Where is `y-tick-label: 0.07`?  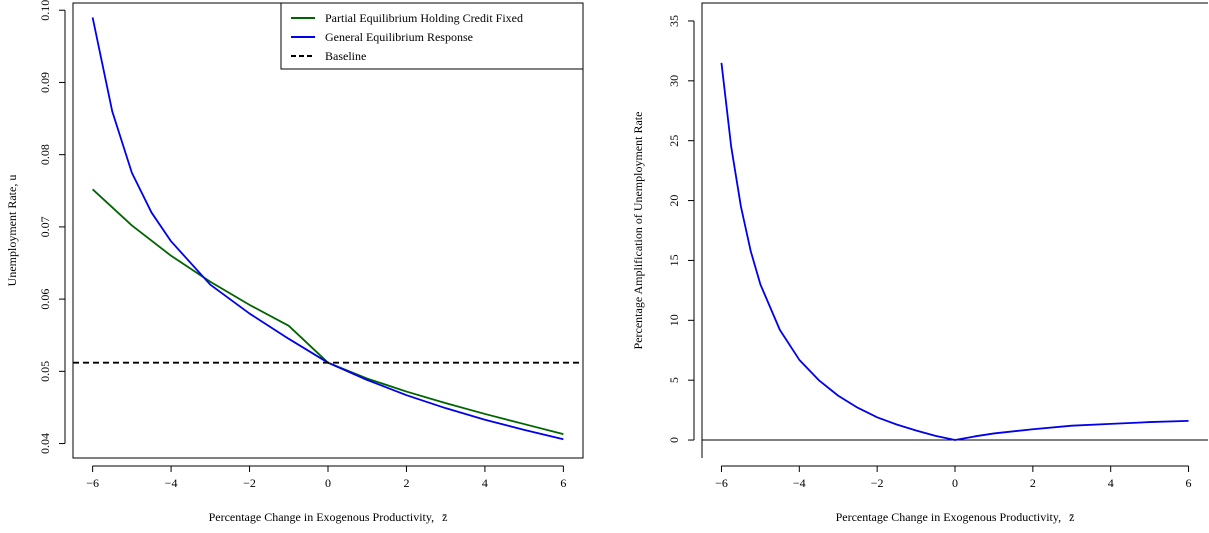 y-tick-label: 0.07 is located at coordinates (45, 226).